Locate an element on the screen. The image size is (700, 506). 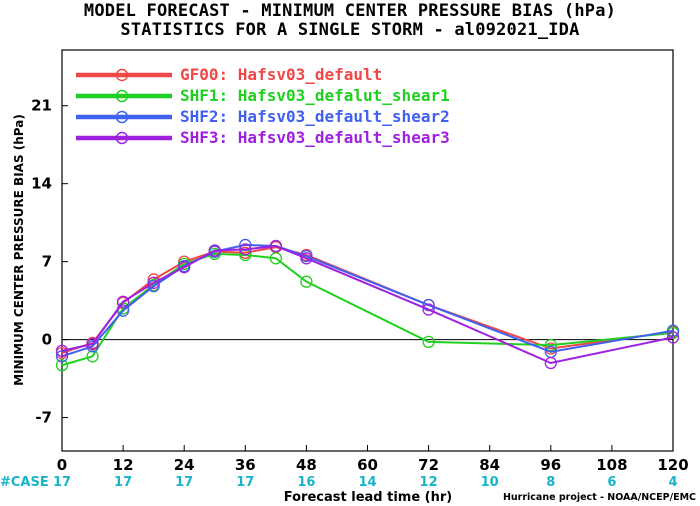
y-tick-label: -7 is located at coordinates (43, 418).